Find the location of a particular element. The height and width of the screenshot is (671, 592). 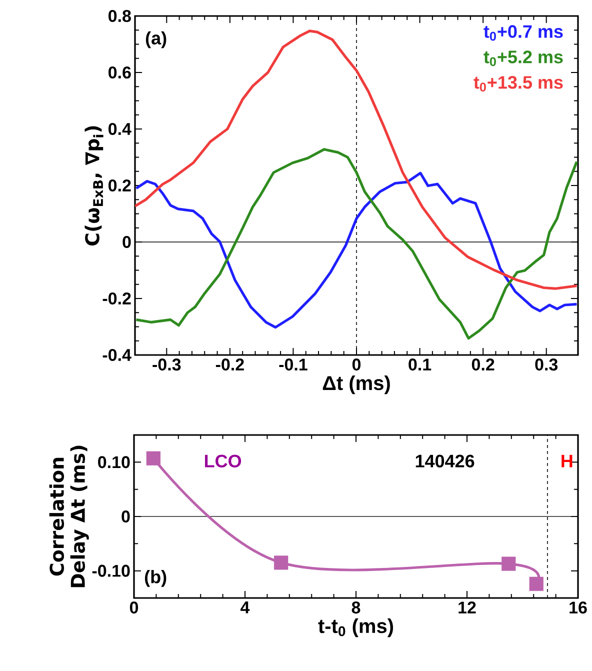

x-tick-label: 12 is located at coordinates (467, 608).